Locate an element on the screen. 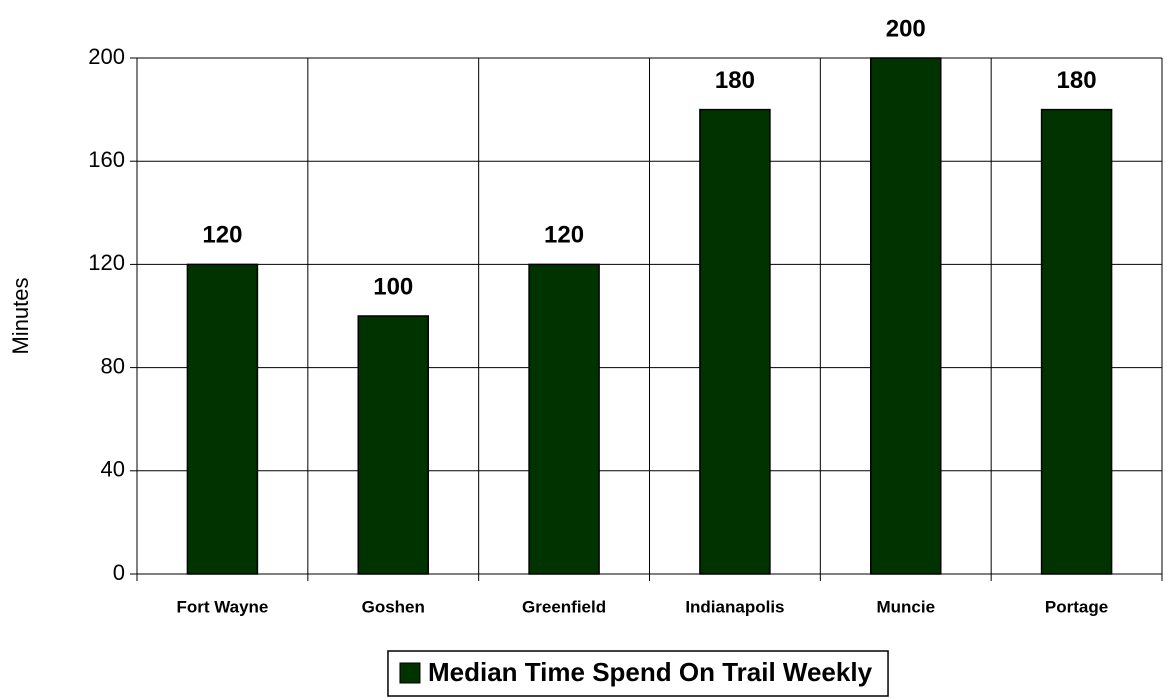  y-tick-label: 40 is located at coordinates (113, 469).